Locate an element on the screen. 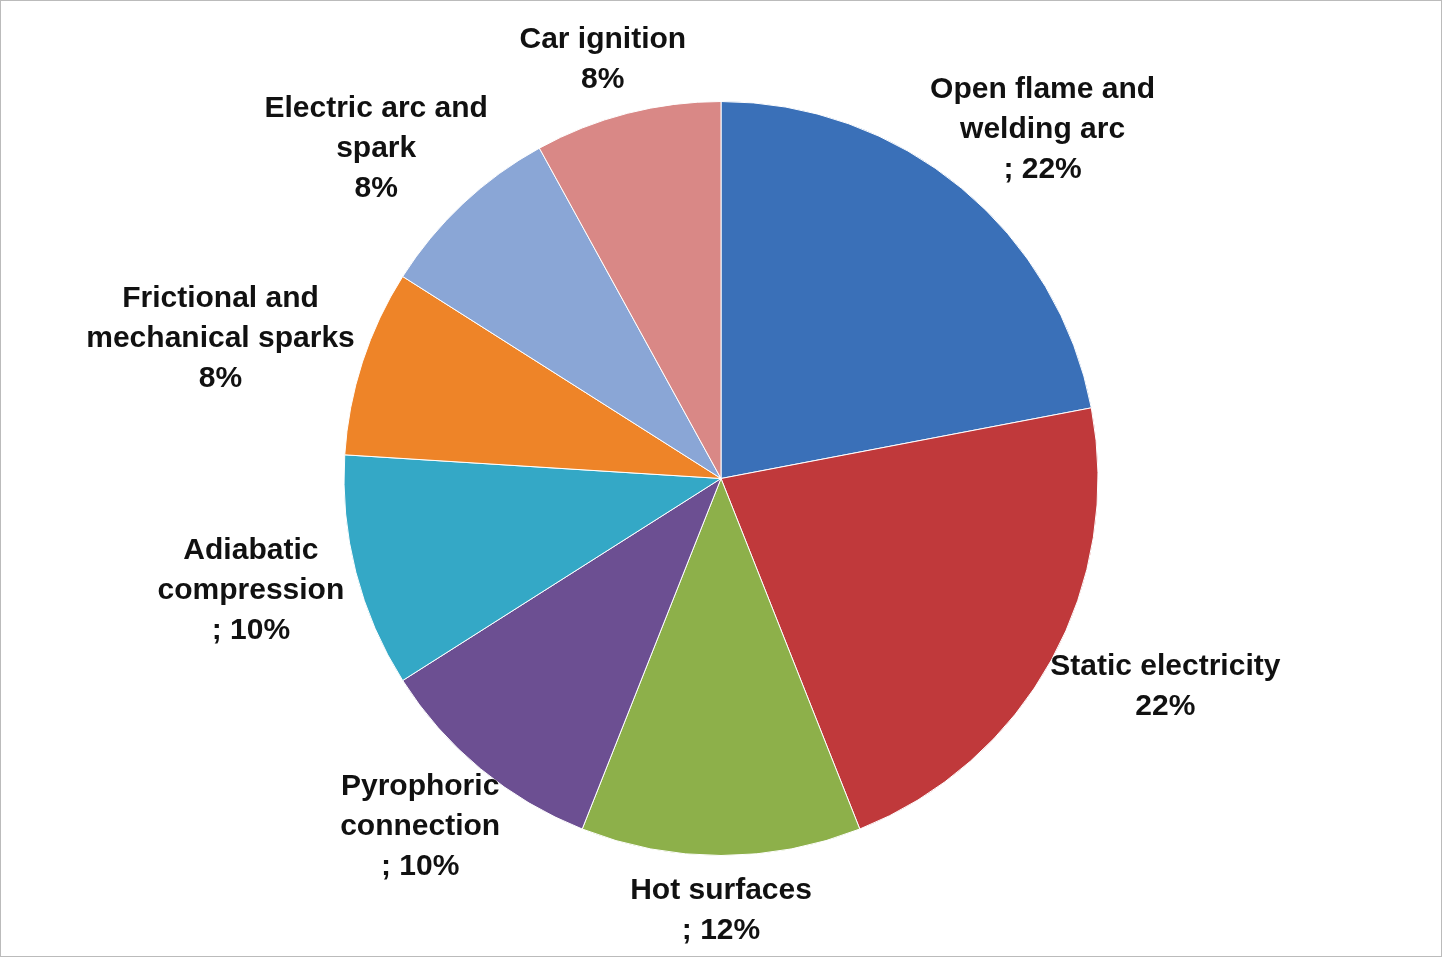  slice-label: Car ignition is located at coordinates (603, 38).